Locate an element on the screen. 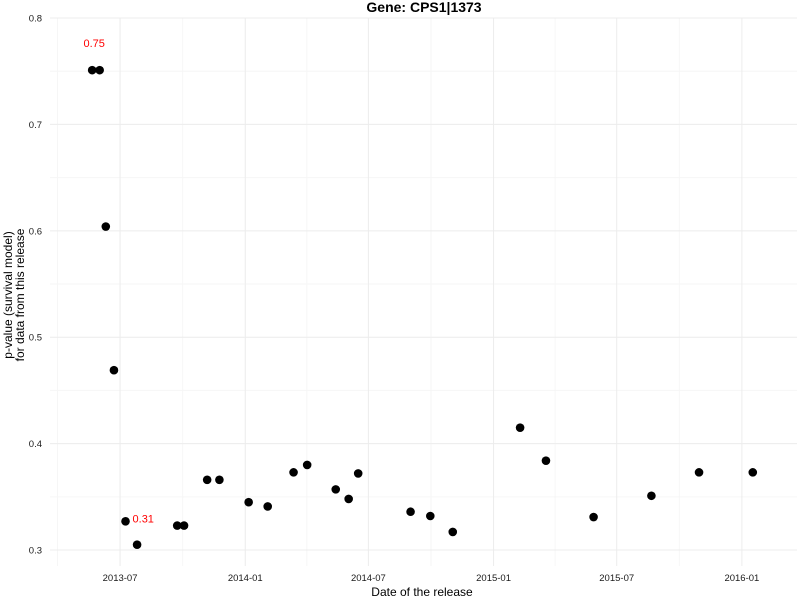 The height and width of the screenshot is (600, 800). y-axis-ticks: 0.3 0.4 0.5 0.6 0.7 0.8 is located at coordinates (35, 285).